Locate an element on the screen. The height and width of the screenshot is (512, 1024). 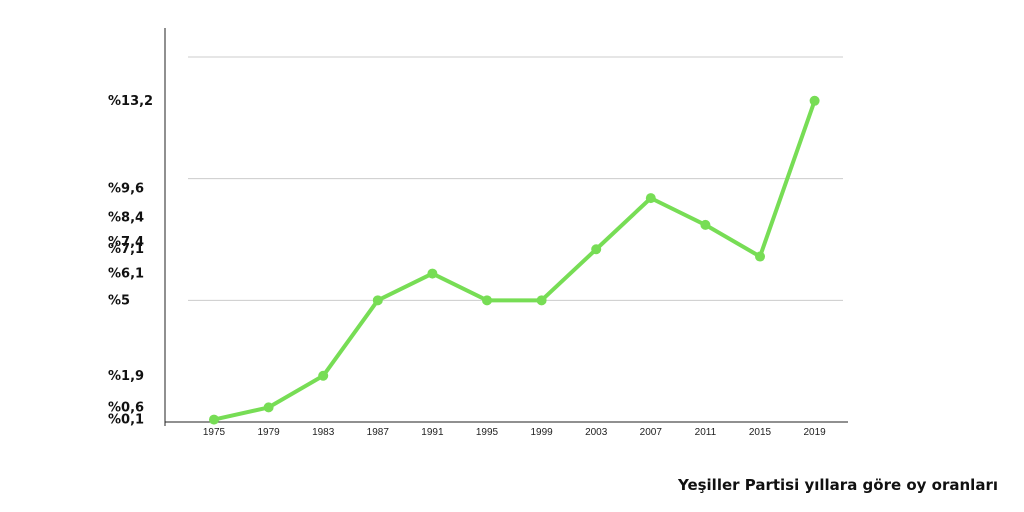
x-tick-label: 2007 is located at coordinates (651, 432).